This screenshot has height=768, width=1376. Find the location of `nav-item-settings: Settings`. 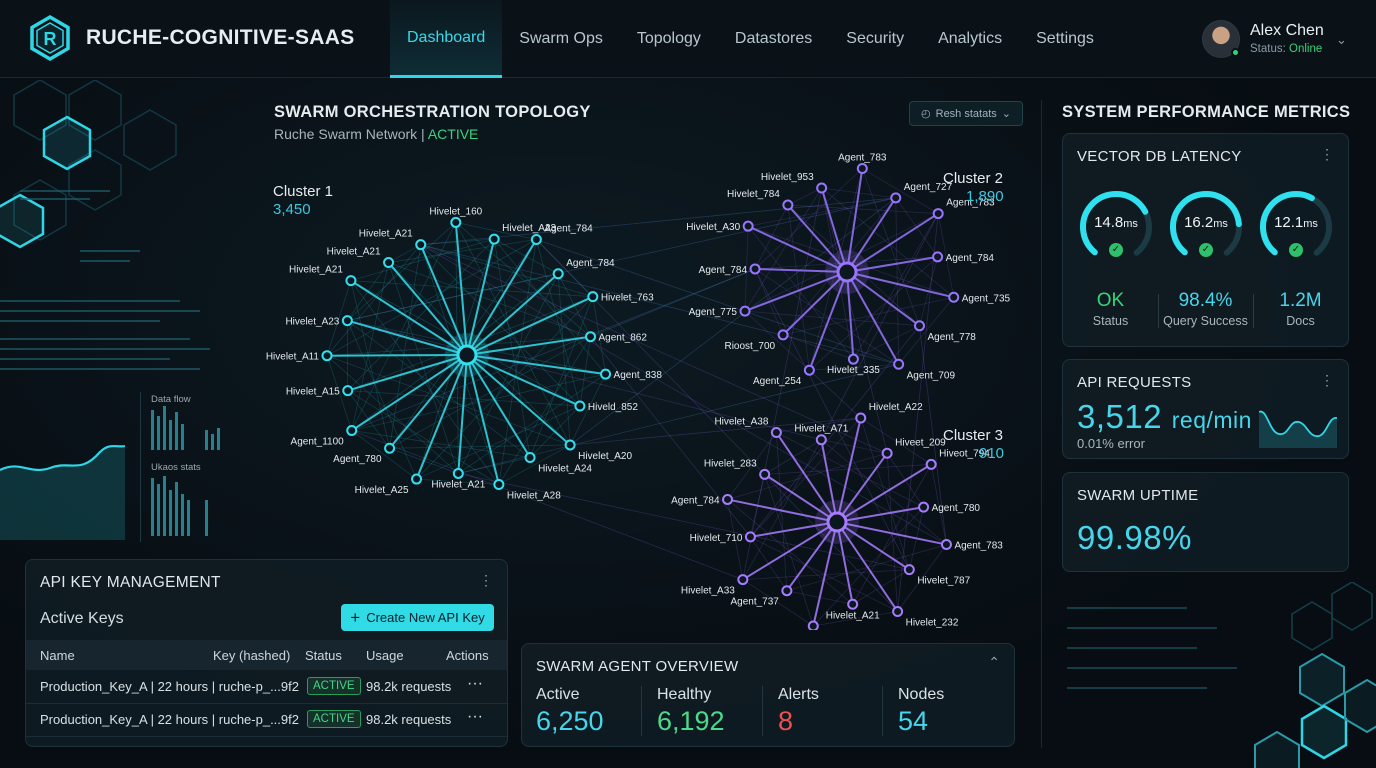

nav-item-settings: Settings is located at coordinates (1065, 38).